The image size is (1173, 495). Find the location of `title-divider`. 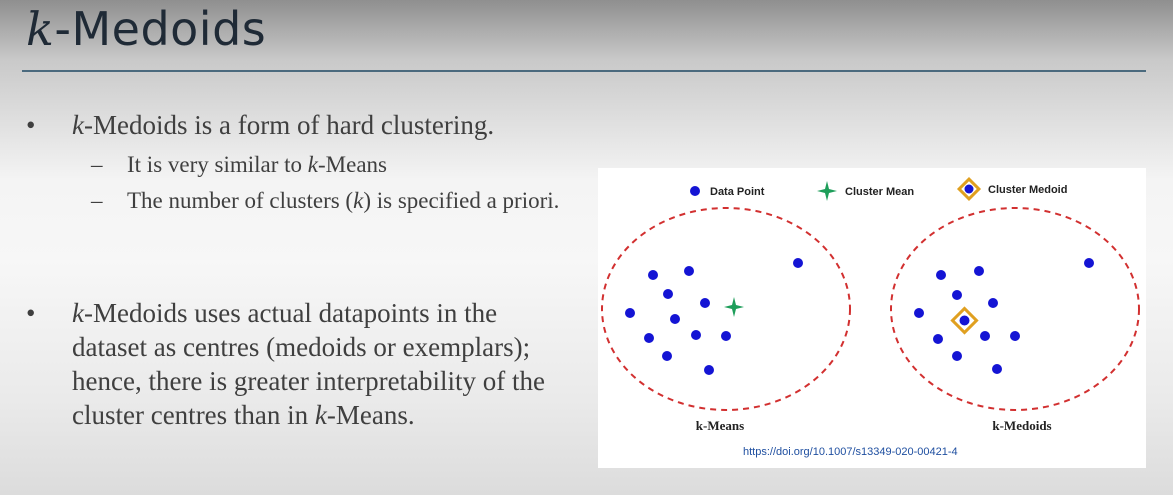

title-divider is located at coordinates (584, 71).